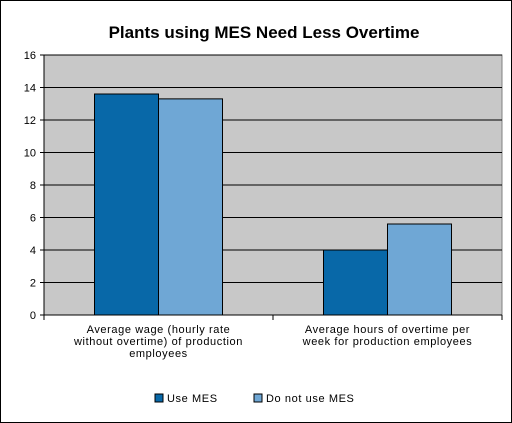  What do you see at coordinates (33, 316) in the screenshot?
I see `y-tick-label: 0` at bounding box center [33, 316].